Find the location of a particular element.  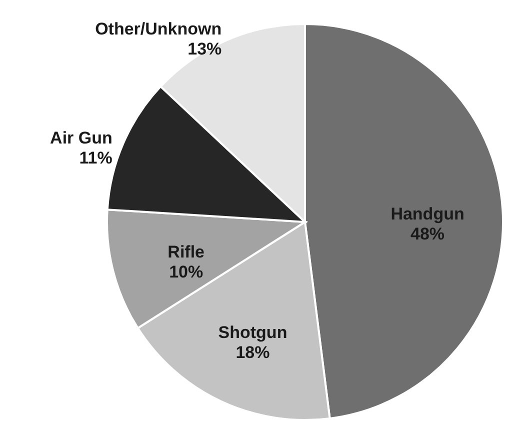

slice-label: Handgun is located at coordinates (427, 214).